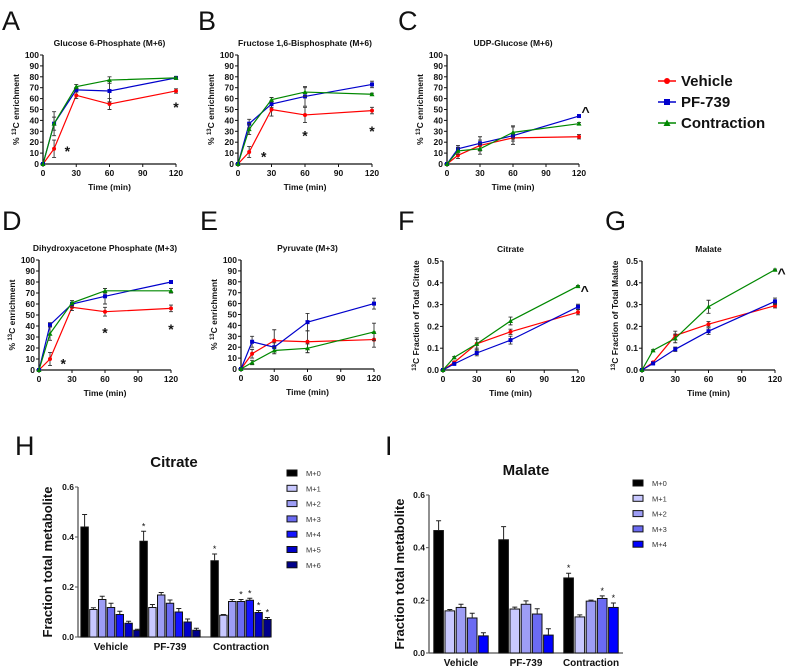 Image resolution: width=789 pixels, height=671 pixels. Describe the element at coordinates (93, 623) in the screenshot. I see `bar-vehicle-m+1` at that location.